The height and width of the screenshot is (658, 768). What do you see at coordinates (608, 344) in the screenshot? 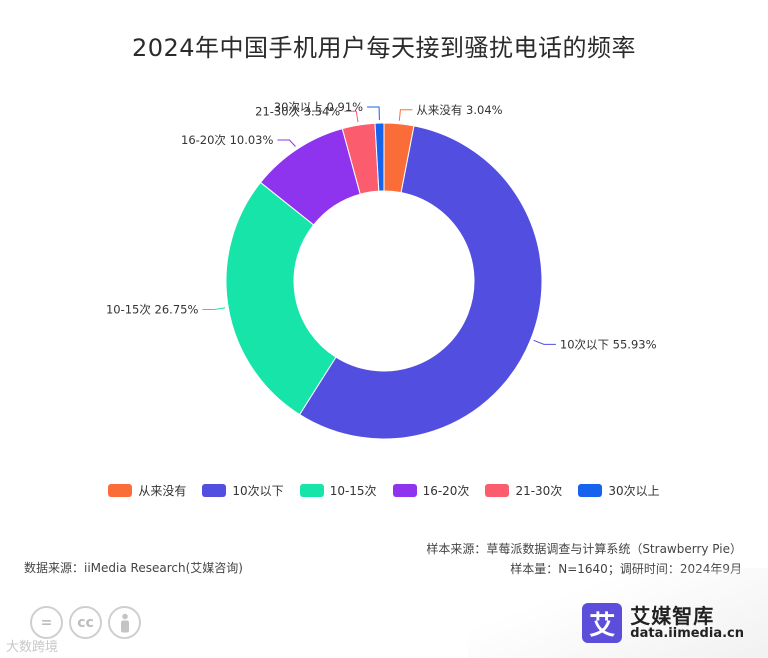
I see `slice-label-1: 10次以下 55.93%` at bounding box center [608, 344].